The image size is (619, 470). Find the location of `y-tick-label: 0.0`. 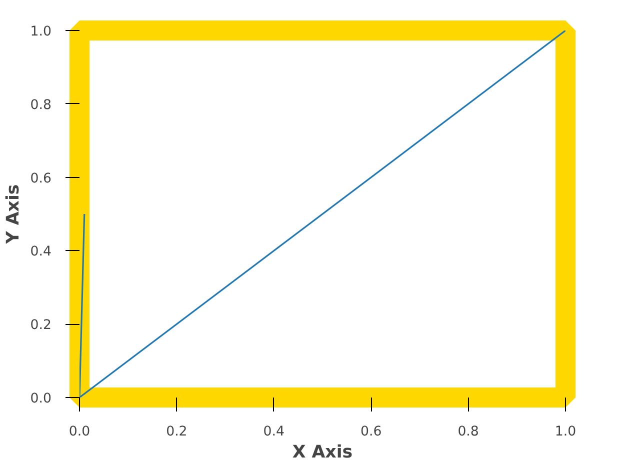

y-tick-label: 0.0 is located at coordinates (41, 399).